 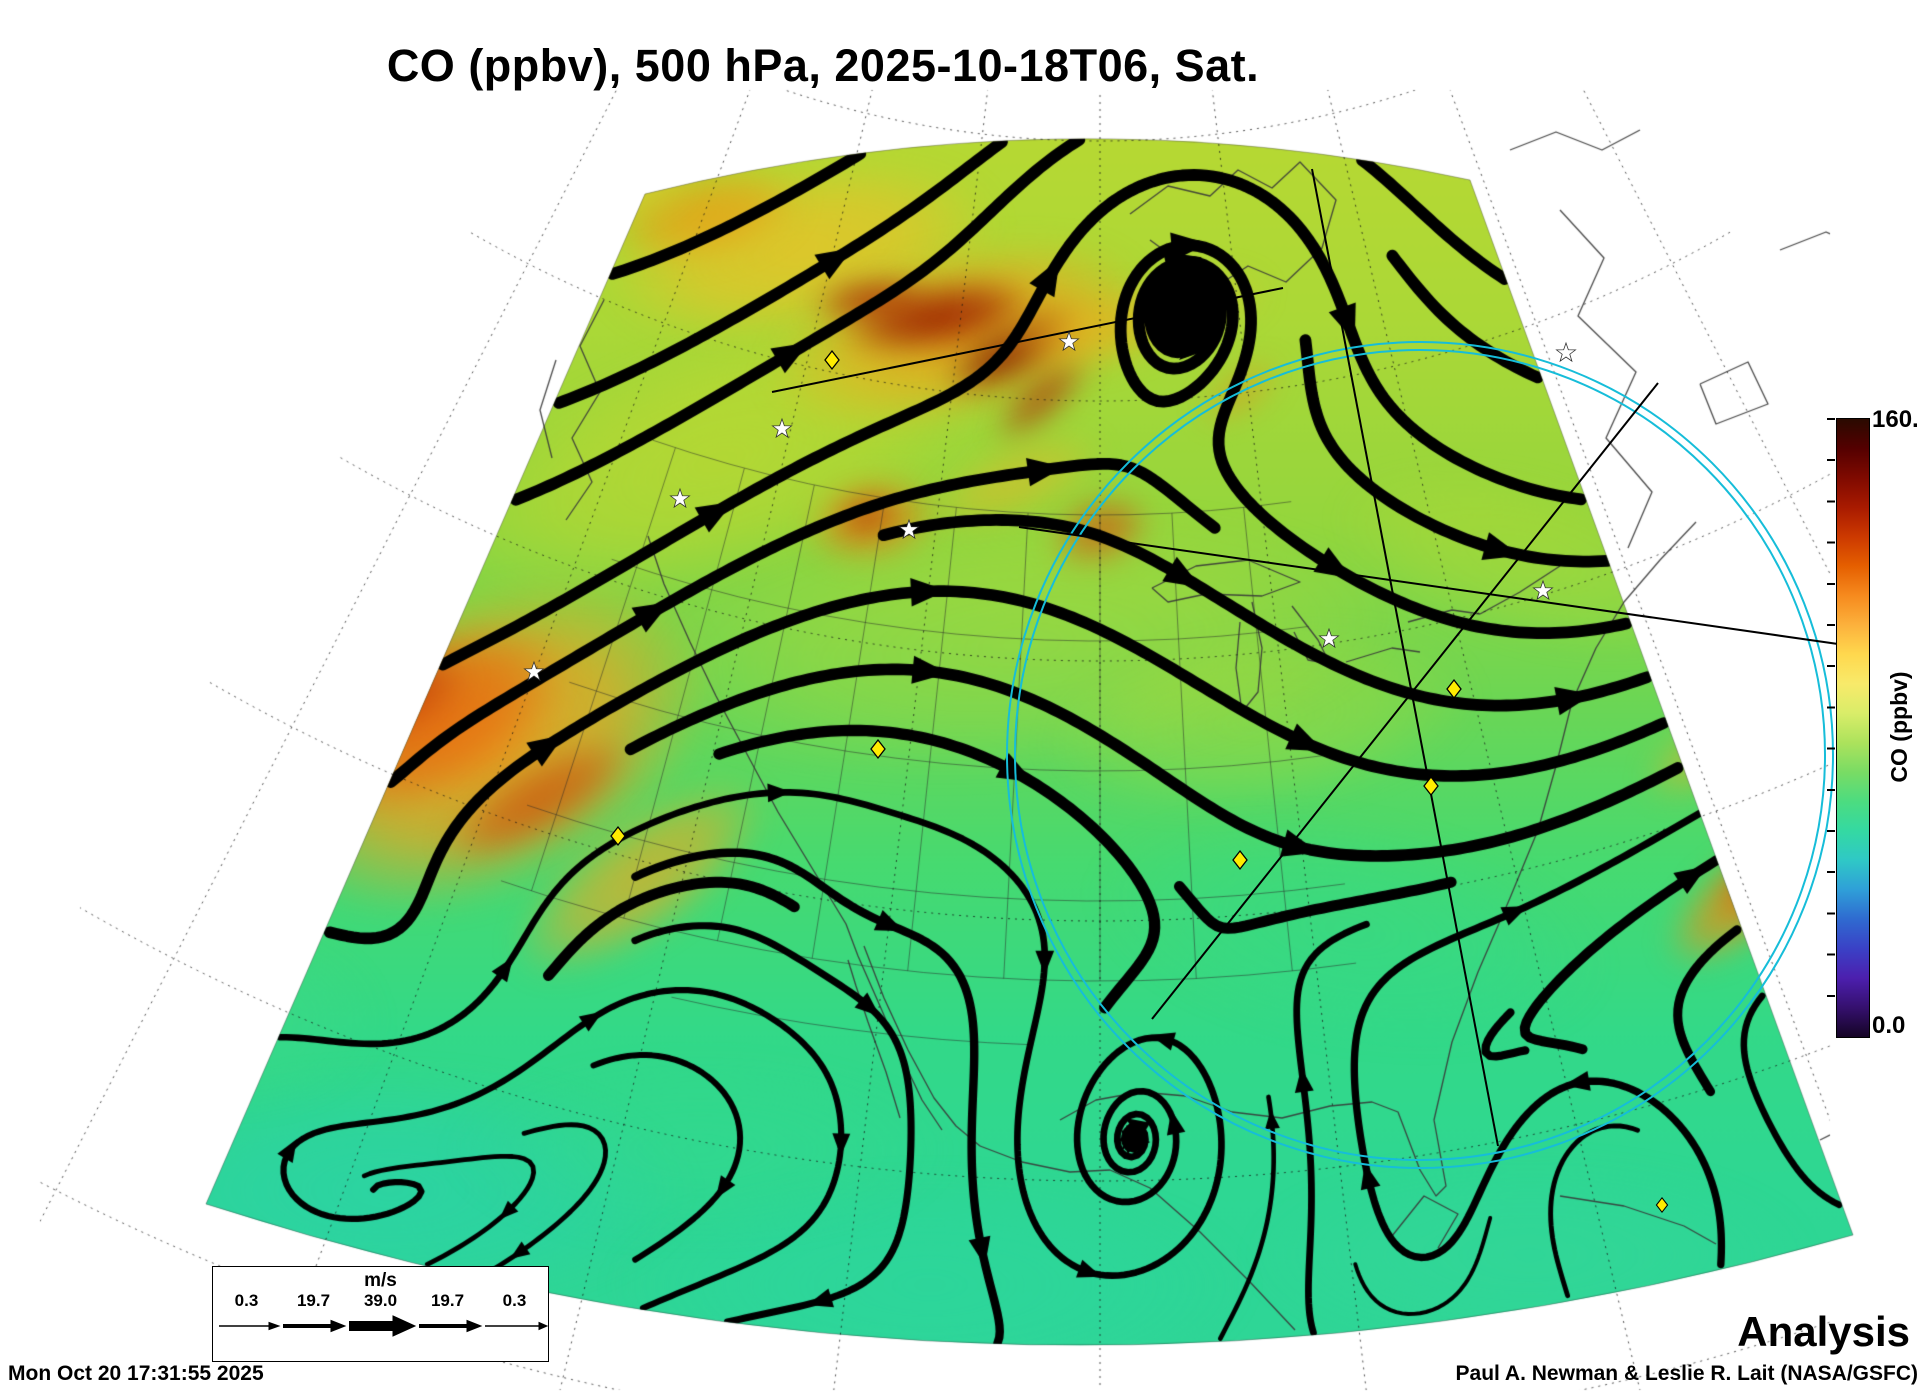 I want to click on wind-legend-tick: 39.0, so click(x=380, y=1300).